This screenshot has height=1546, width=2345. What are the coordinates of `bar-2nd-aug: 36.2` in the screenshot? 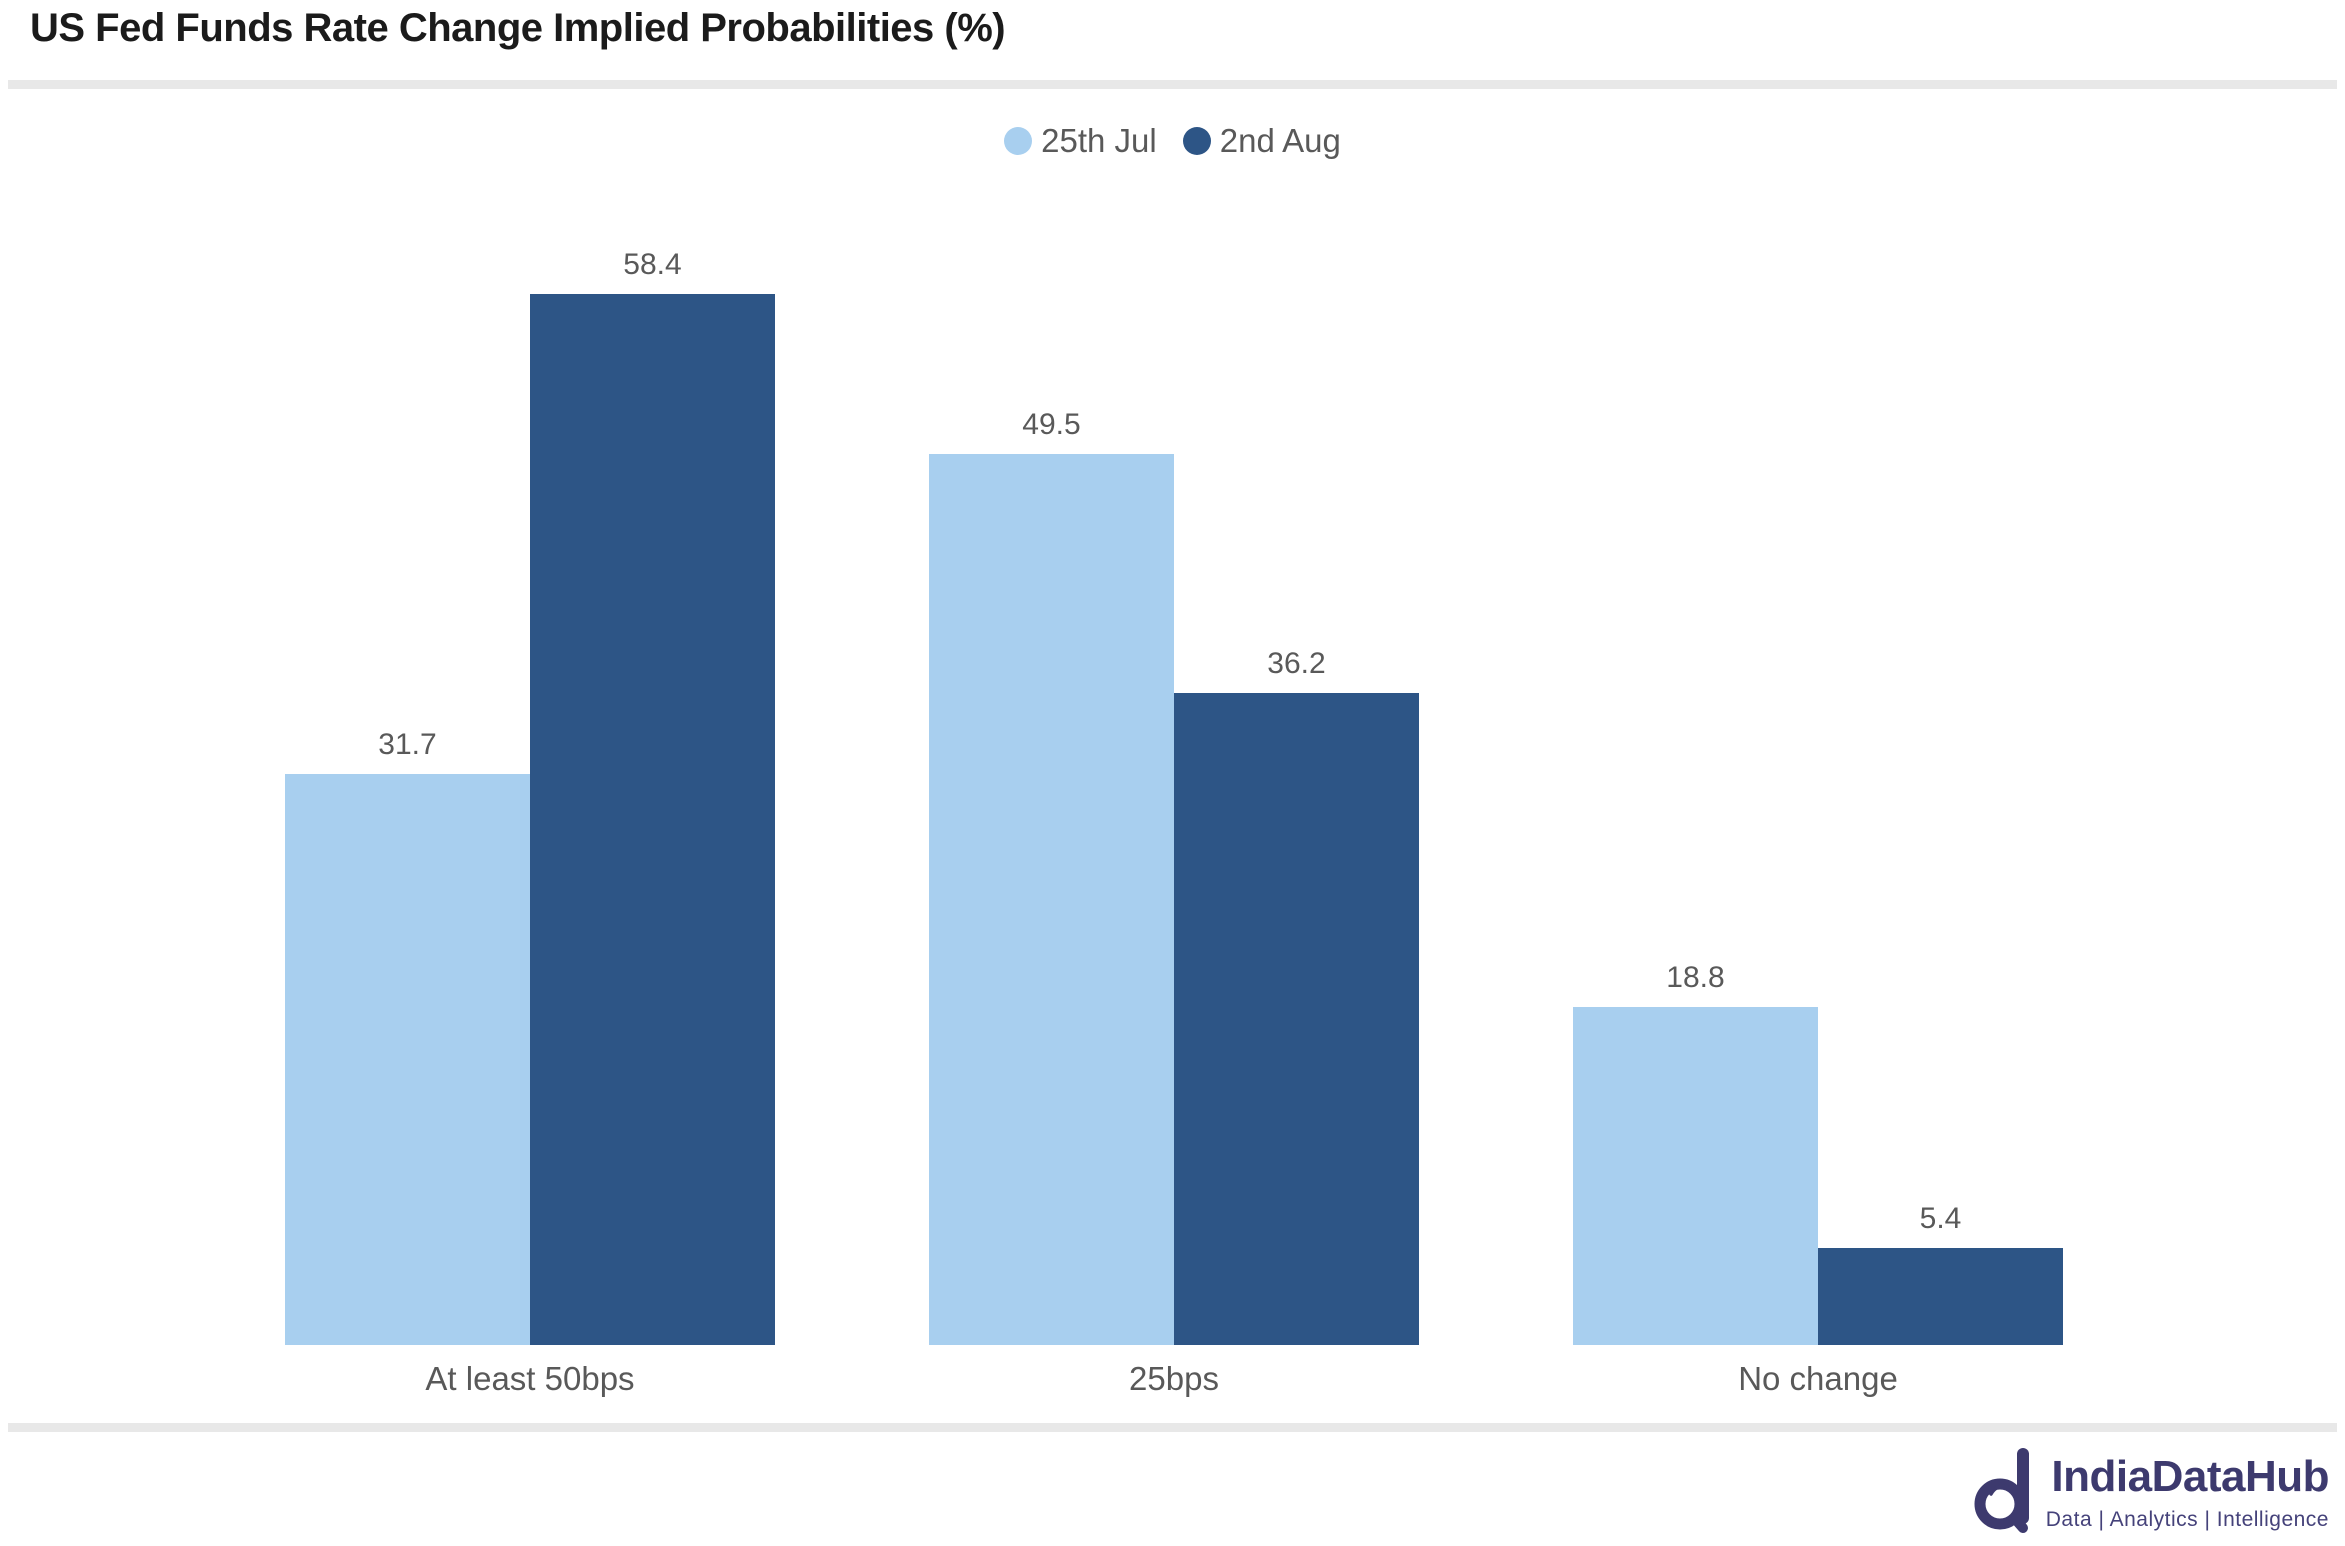 It's located at (1296, 996).